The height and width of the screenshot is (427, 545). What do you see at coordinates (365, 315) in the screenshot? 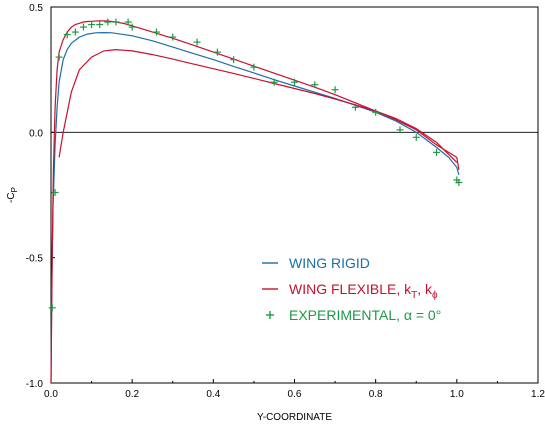
I see `legend-label-experimental: EXPERIMENTAL, α = 0°` at bounding box center [365, 315].